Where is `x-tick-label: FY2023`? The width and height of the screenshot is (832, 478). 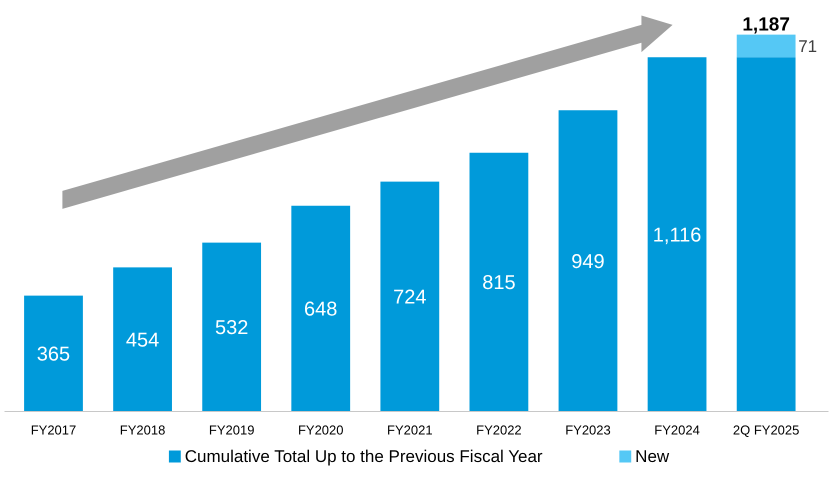 x-tick-label: FY2023 is located at coordinates (588, 430).